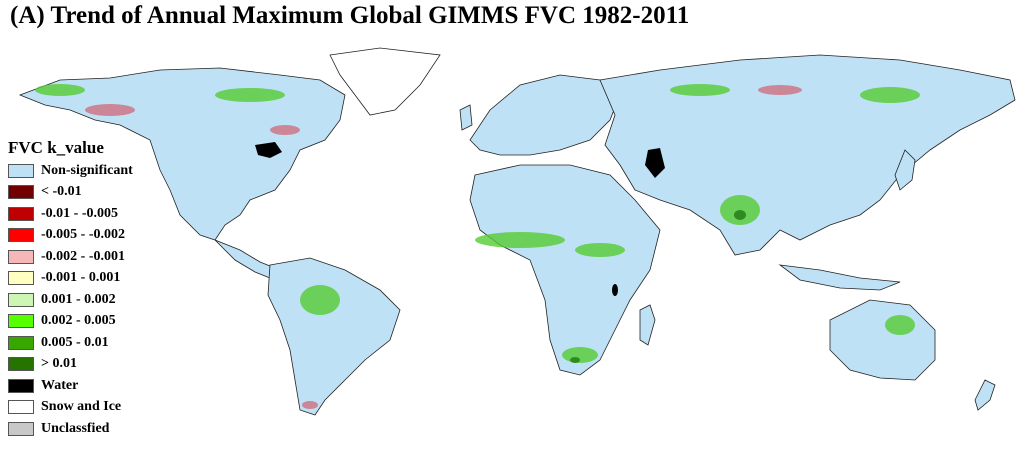 This screenshot has width=1024, height=451. I want to click on legend-label: > 0.01, so click(59, 364).